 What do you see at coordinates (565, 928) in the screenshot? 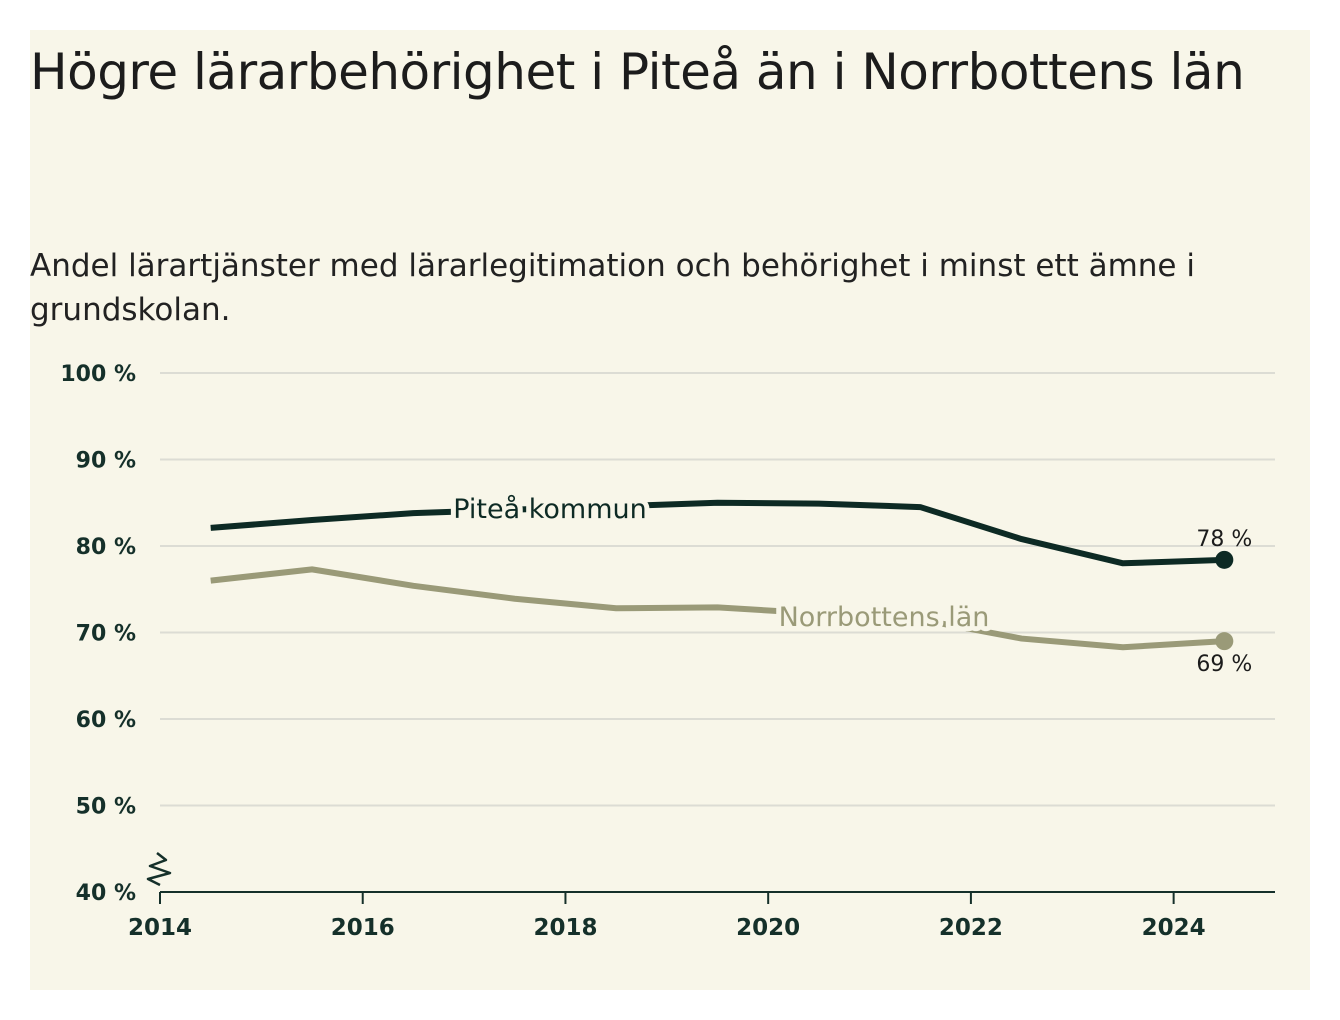
I see `x-tick-label: 2018` at bounding box center [565, 928].